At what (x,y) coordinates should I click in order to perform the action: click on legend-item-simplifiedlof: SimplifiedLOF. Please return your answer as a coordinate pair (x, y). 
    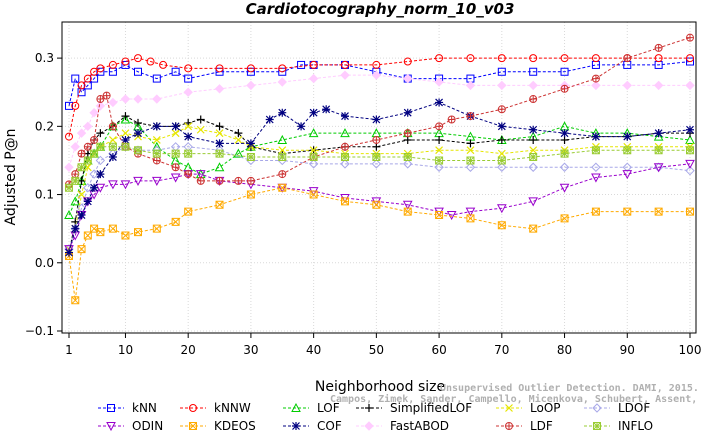
    Looking at the image, I should click on (414, 408).